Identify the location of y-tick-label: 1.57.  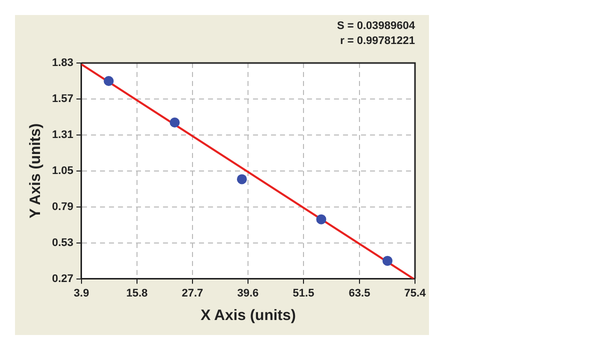
(63, 99).